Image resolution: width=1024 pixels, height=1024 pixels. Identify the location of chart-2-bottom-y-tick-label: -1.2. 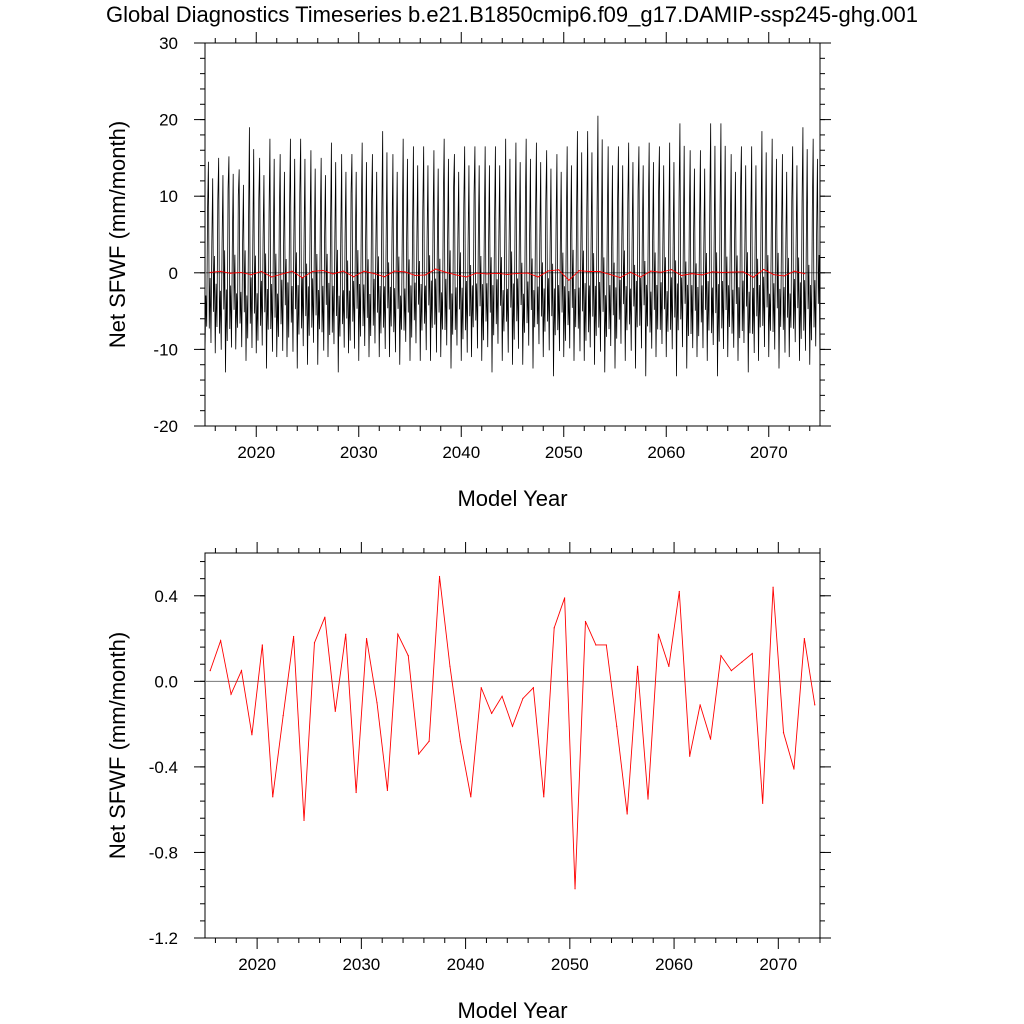
(163, 938).